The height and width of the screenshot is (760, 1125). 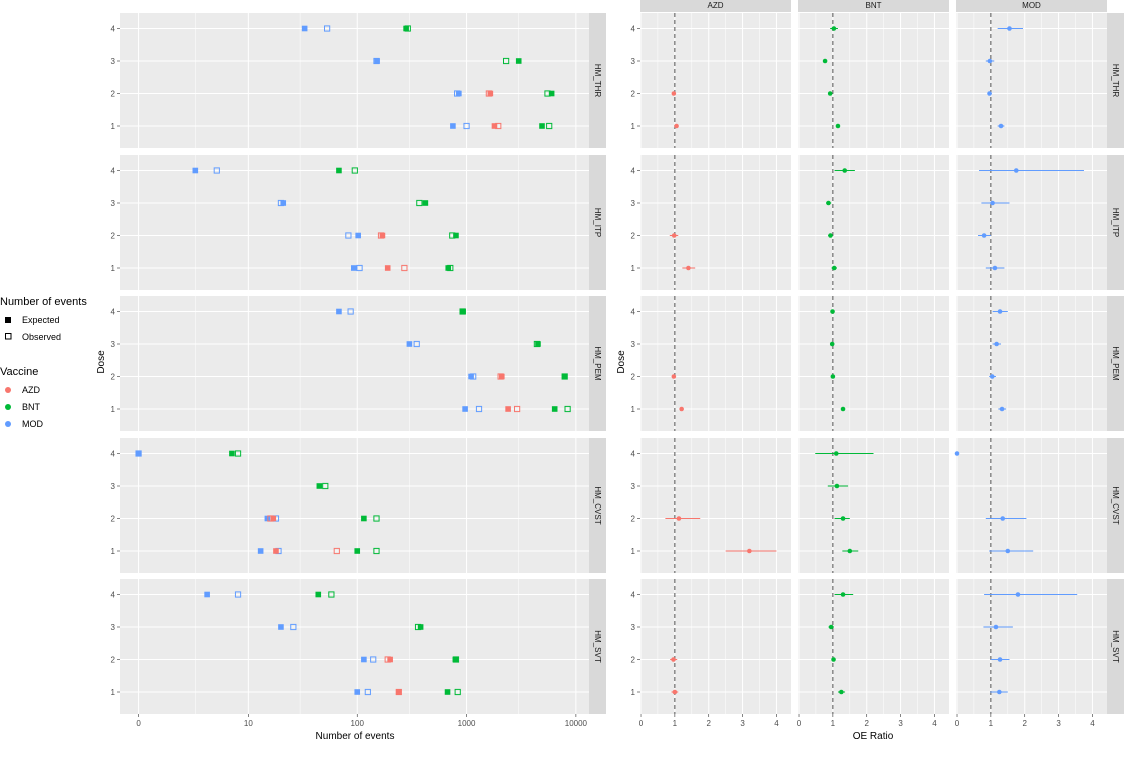 I want to click on events-facet-hm_cvst: HM_CVST 1 2 3 4, so click(x=358, y=505).